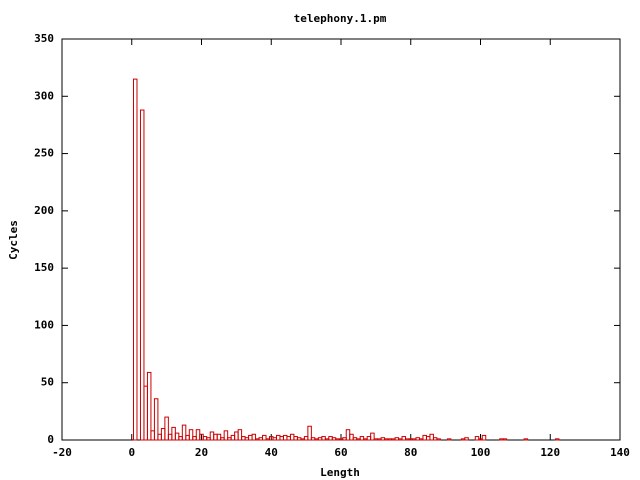 The width and height of the screenshot is (640, 480). I want to click on x-tick-label: 40, so click(271, 452).